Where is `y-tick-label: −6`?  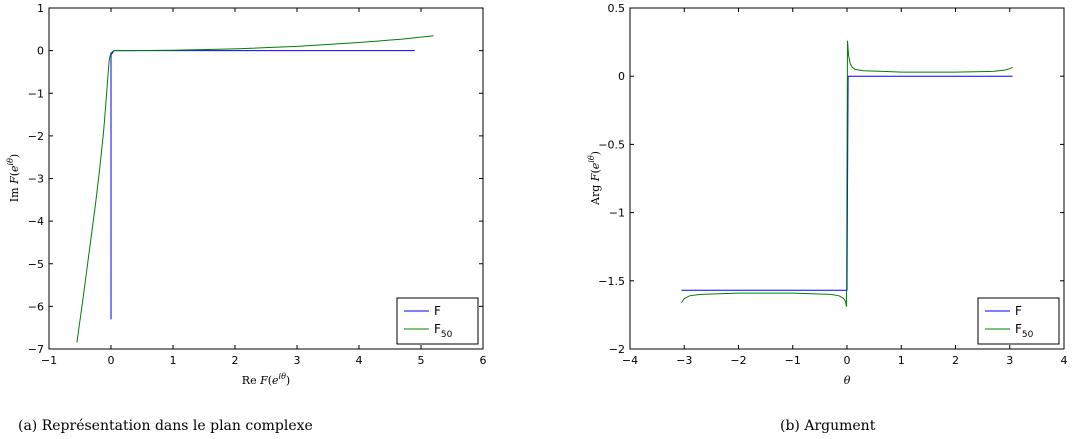 y-tick-label: −6 is located at coordinates (36, 306).